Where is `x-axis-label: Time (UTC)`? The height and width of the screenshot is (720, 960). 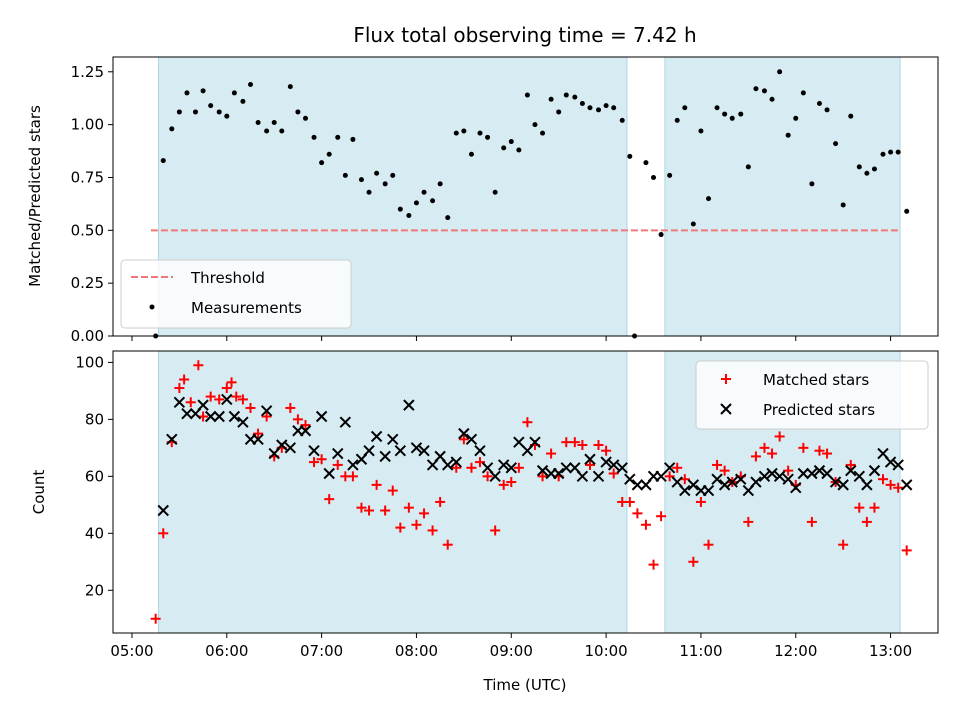 x-axis-label: Time (UTC) is located at coordinates (525, 685).